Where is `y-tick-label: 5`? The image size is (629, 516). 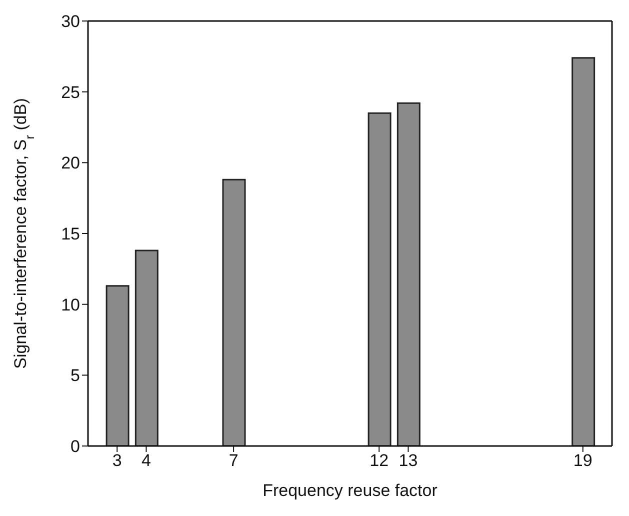
y-tick-label: 5 is located at coordinates (75, 376).